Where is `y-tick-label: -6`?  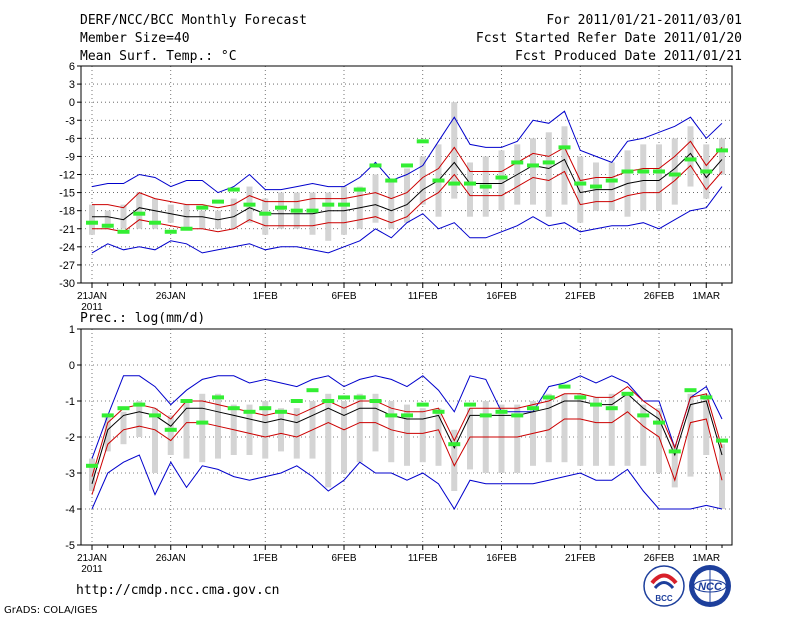 y-tick-label: -6 is located at coordinates (70, 139).